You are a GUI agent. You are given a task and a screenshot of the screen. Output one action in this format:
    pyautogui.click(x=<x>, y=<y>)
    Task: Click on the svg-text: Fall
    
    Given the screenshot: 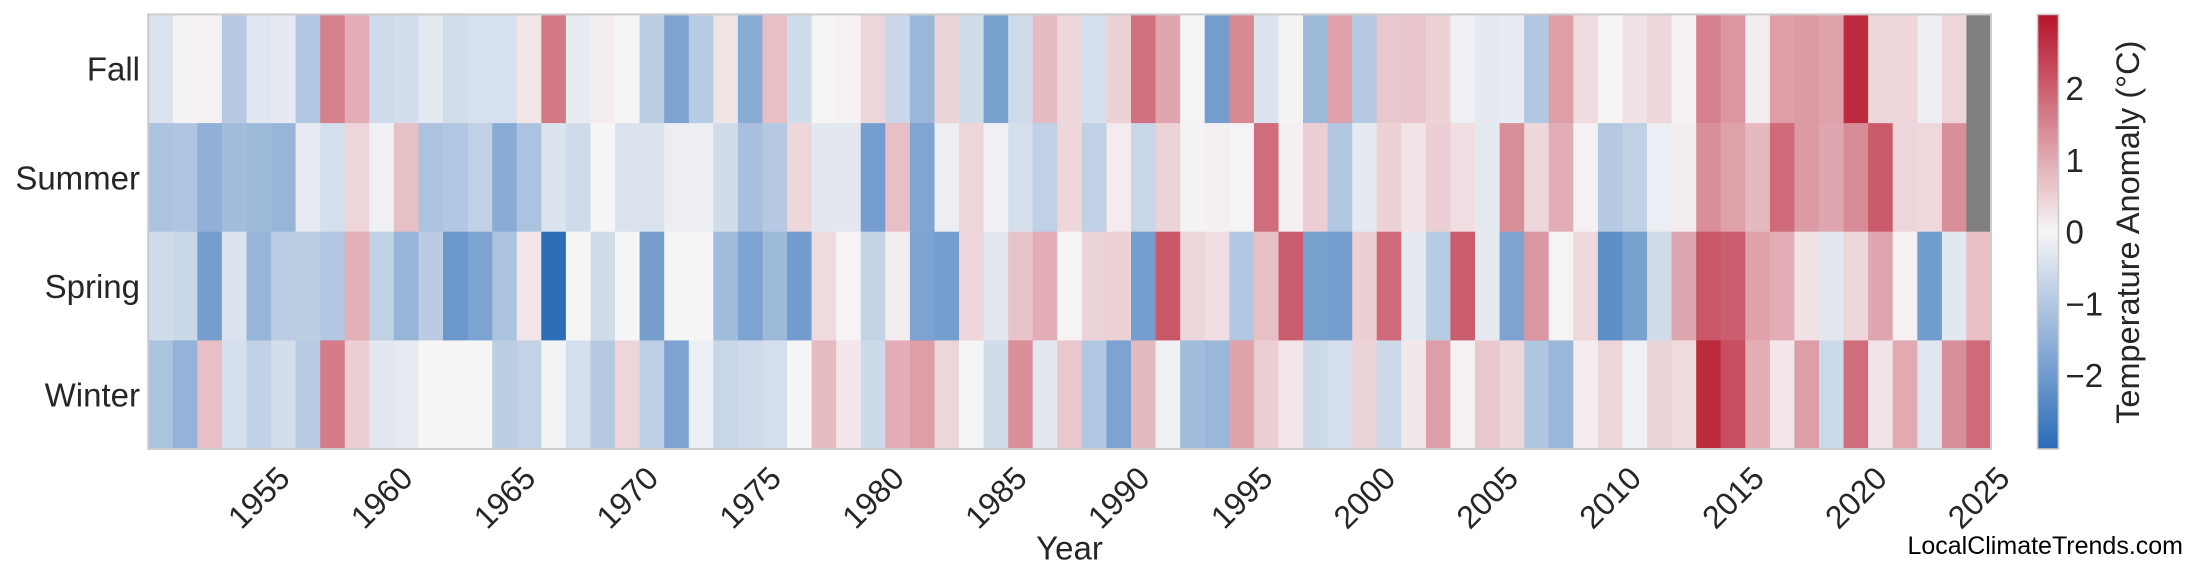 What is the action you would take?
    pyautogui.click(x=113, y=69)
    